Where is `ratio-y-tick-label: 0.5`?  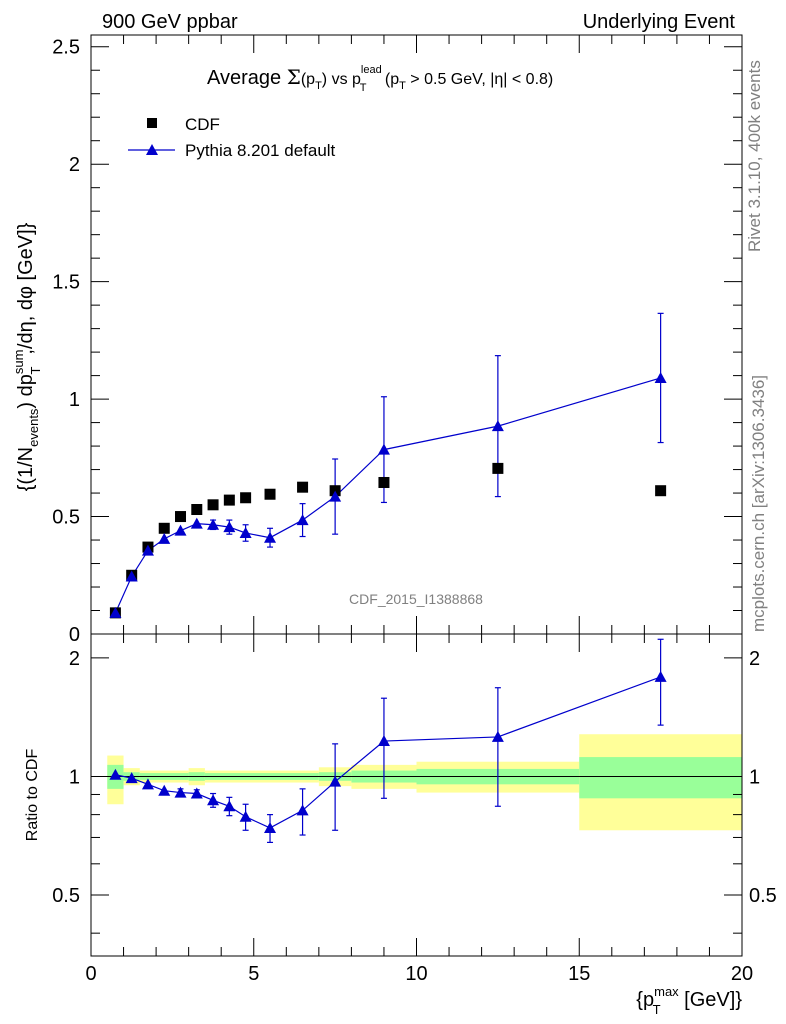
ratio-y-tick-label: 0.5 is located at coordinates (66, 896).